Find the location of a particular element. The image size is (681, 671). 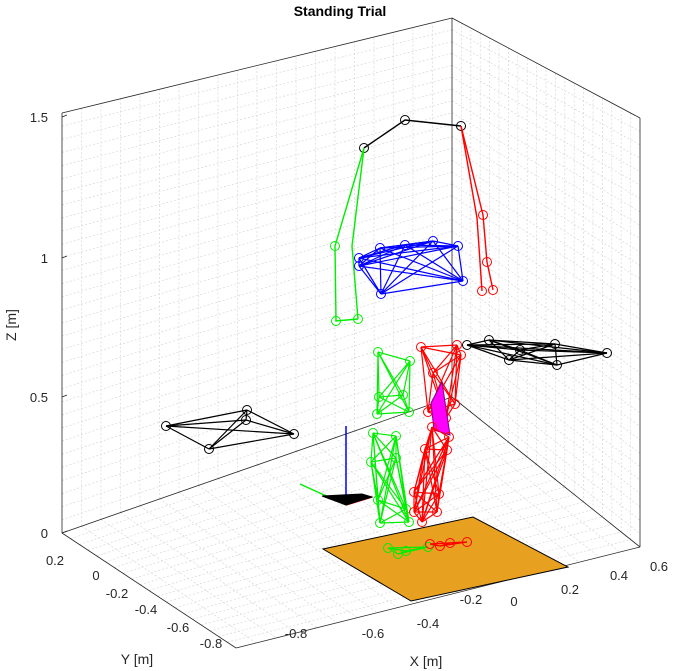

force-plate is located at coordinates (445, 559).